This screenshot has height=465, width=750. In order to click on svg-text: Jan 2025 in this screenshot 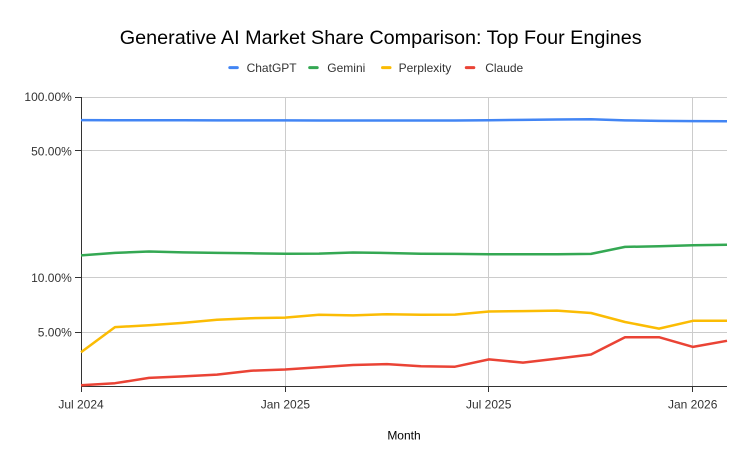, I will do `click(286, 404)`.